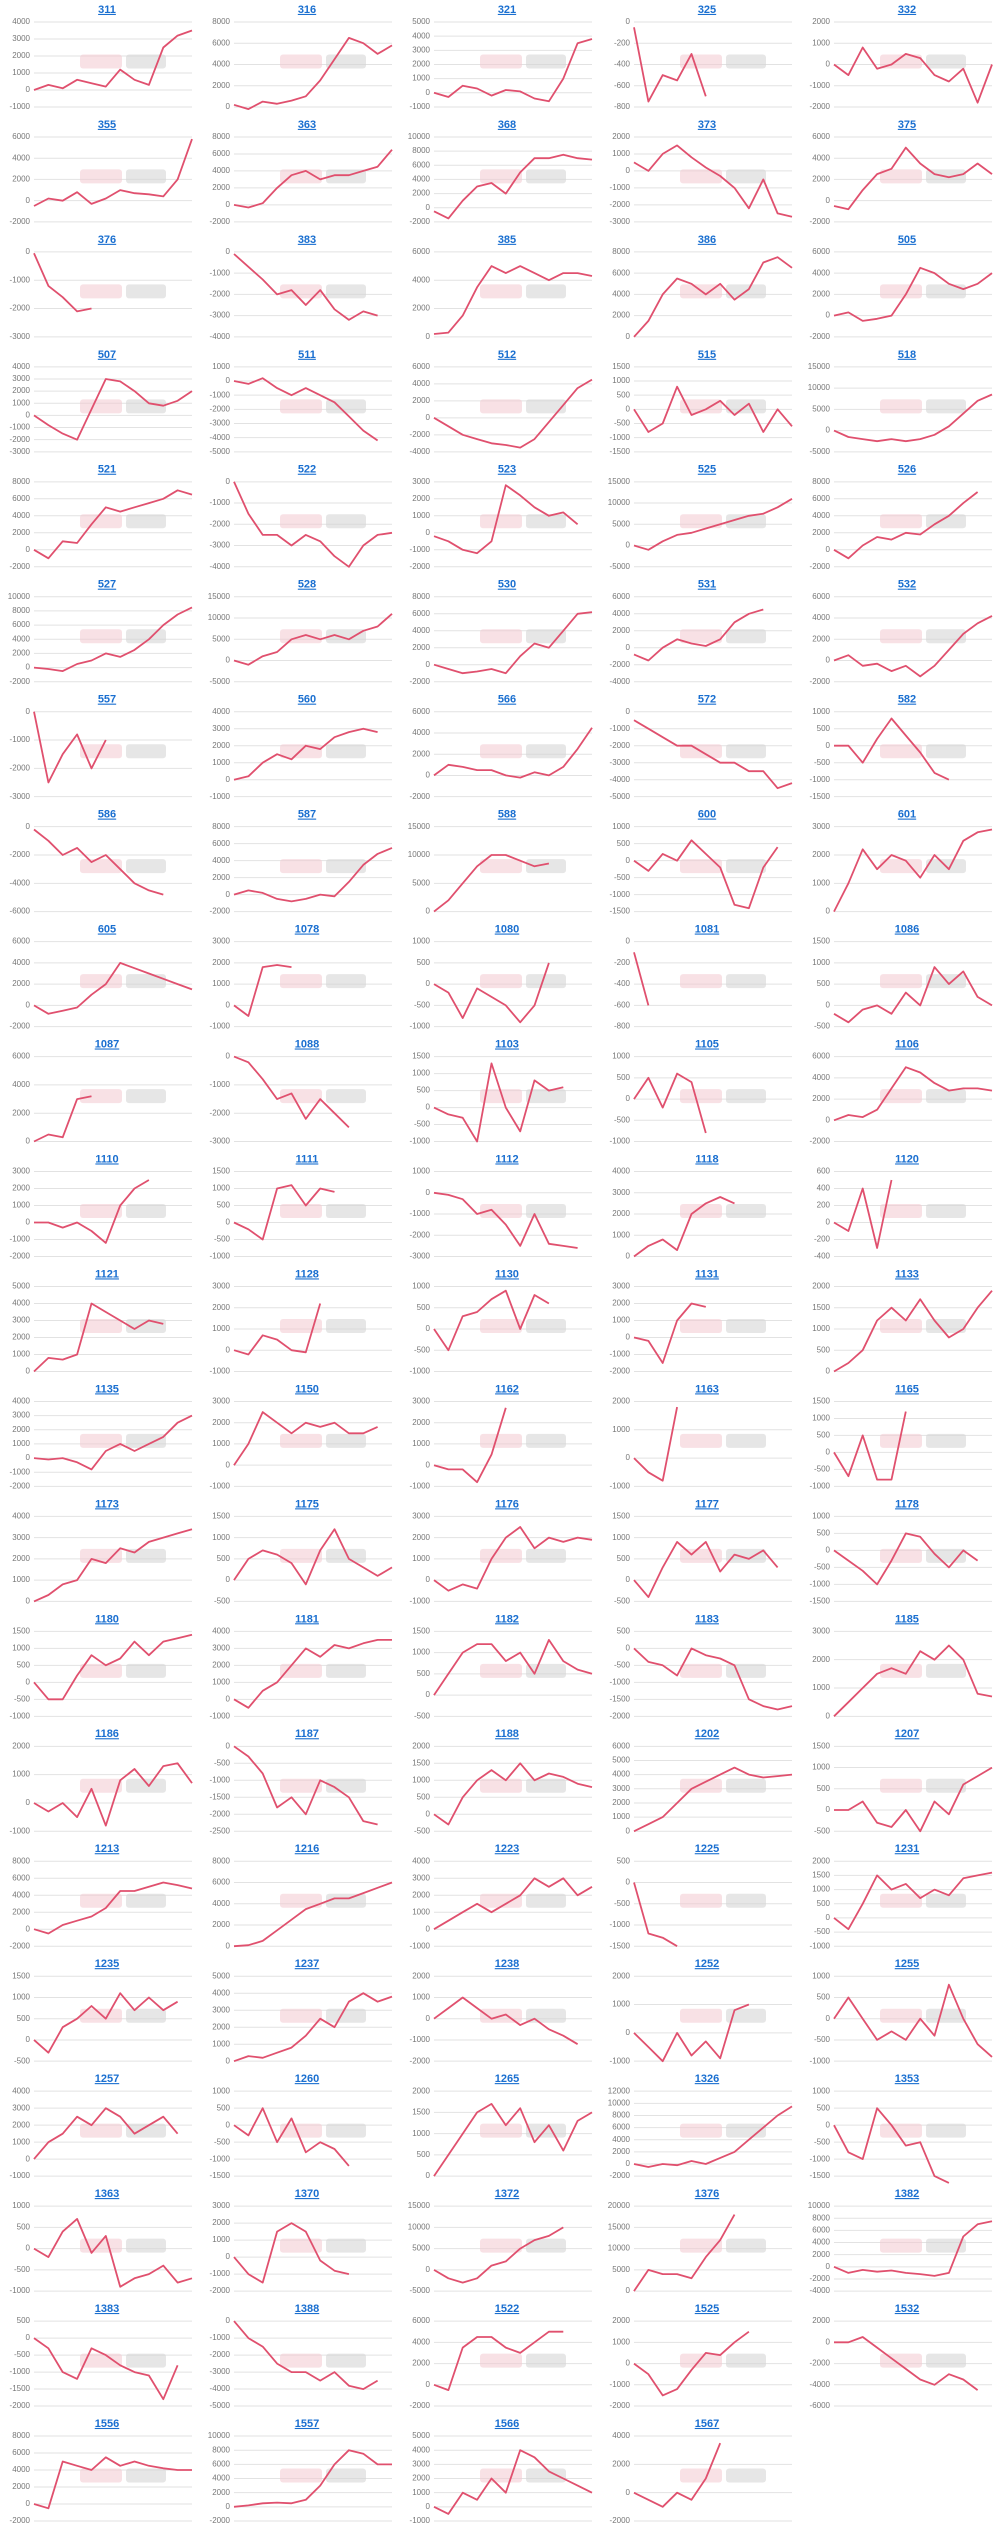 Image resolution: width=1000 pixels, height=2529 pixels. Describe the element at coordinates (507, 1389) in the screenshot. I see `chart-title: 1162` at that location.